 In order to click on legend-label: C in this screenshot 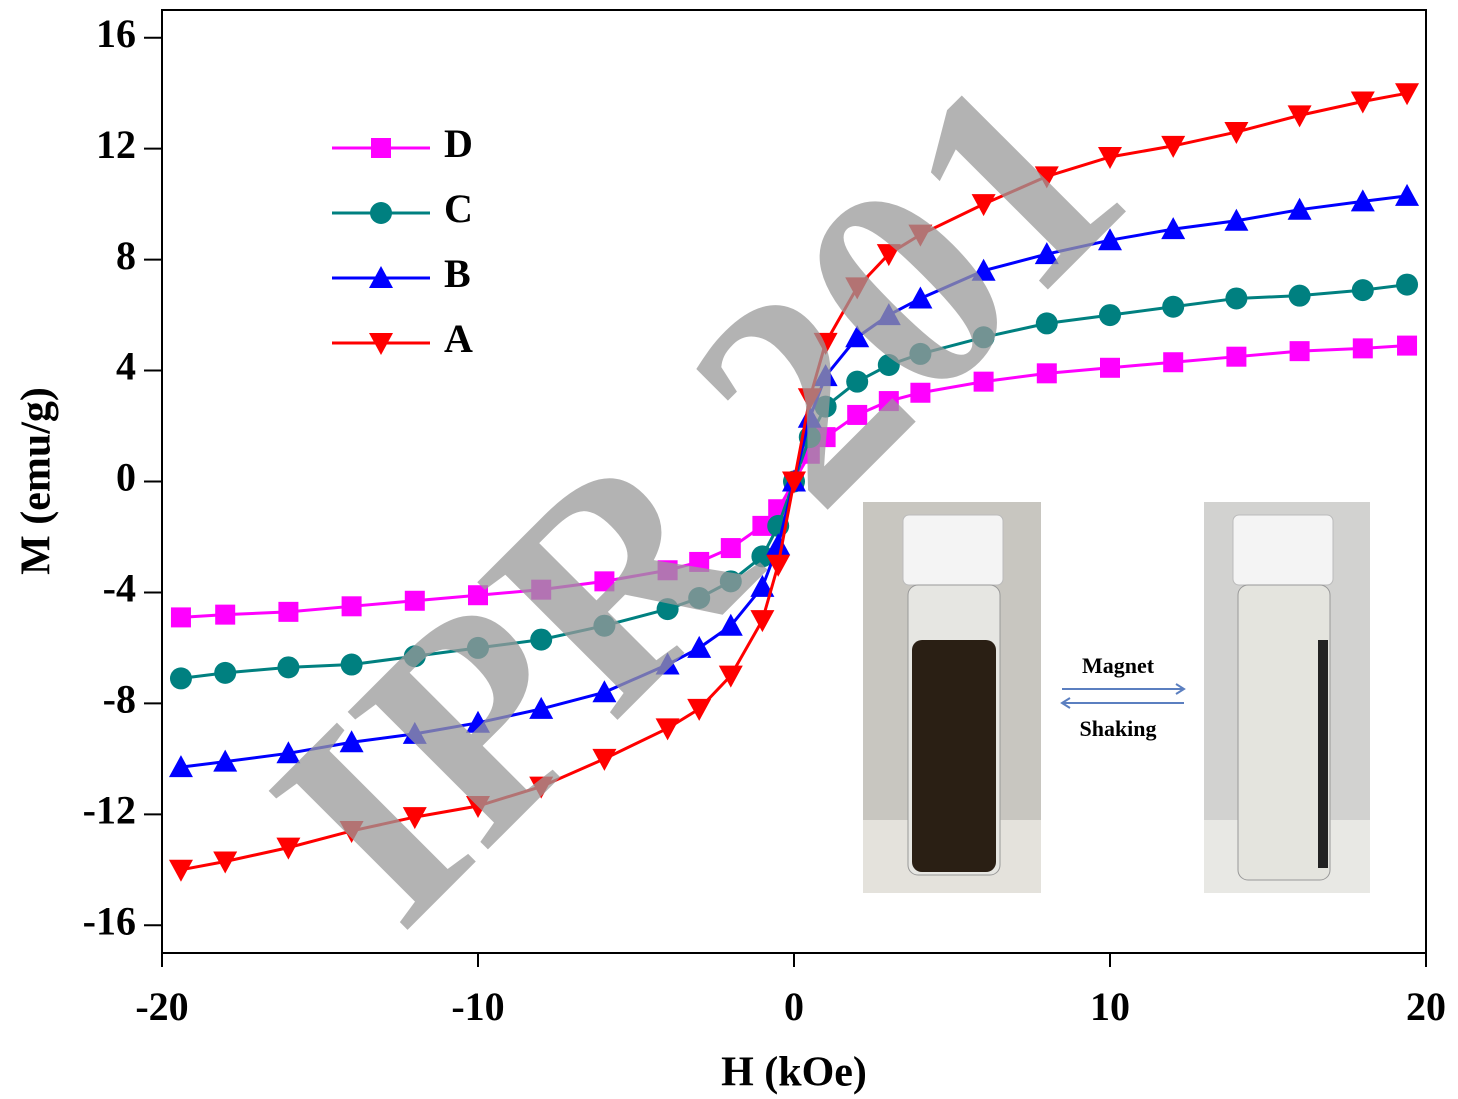, I will do `click(458, 208)`.